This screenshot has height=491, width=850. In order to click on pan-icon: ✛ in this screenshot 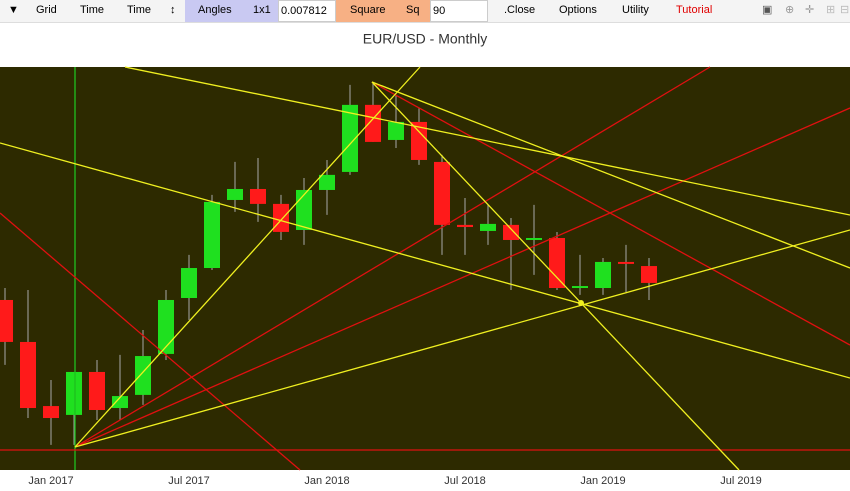, I will do `click(810, 10)`.